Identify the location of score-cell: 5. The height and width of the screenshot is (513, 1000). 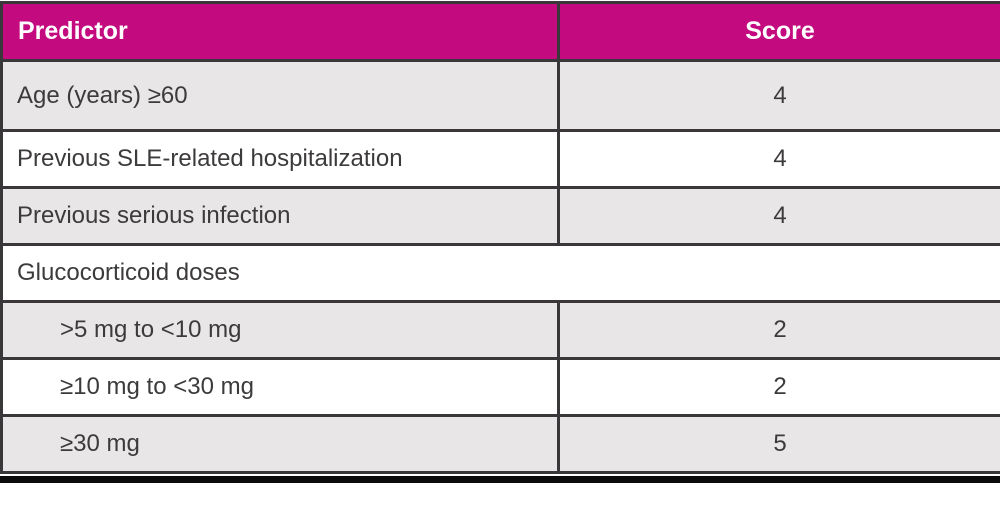
(778, 444).